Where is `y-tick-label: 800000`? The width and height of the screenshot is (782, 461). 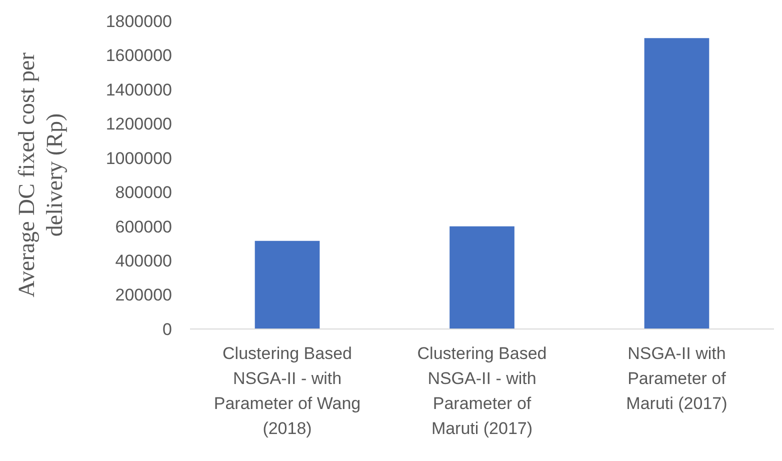
y-tick-label: 800000 is located at coordinates (143, 192).